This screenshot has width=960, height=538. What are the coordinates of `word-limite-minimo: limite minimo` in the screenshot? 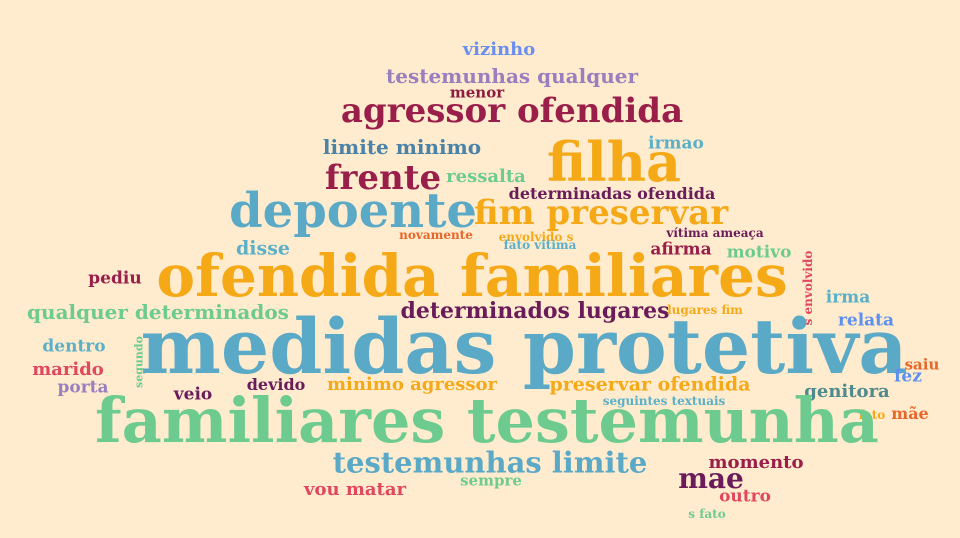 It's located at (402, 147).